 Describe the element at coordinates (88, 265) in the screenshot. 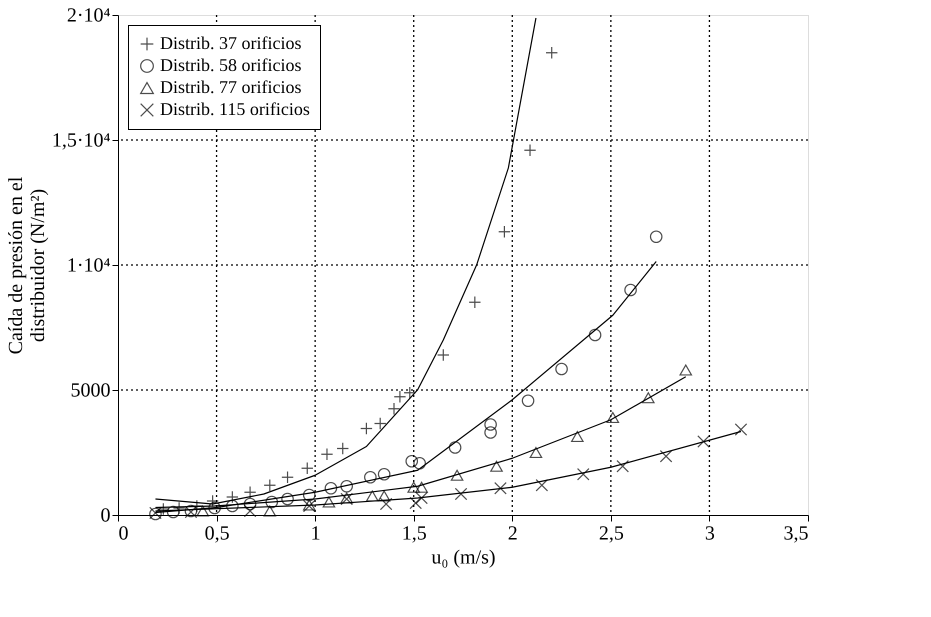

I see `y-tick-label: 1·10⁴` at that location.